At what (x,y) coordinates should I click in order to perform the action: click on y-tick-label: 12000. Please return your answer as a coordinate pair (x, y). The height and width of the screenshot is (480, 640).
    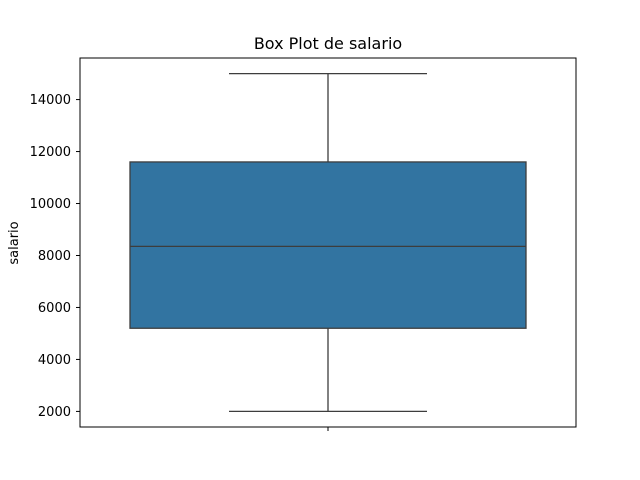
    Looking at the image, I should click on (50, 152).